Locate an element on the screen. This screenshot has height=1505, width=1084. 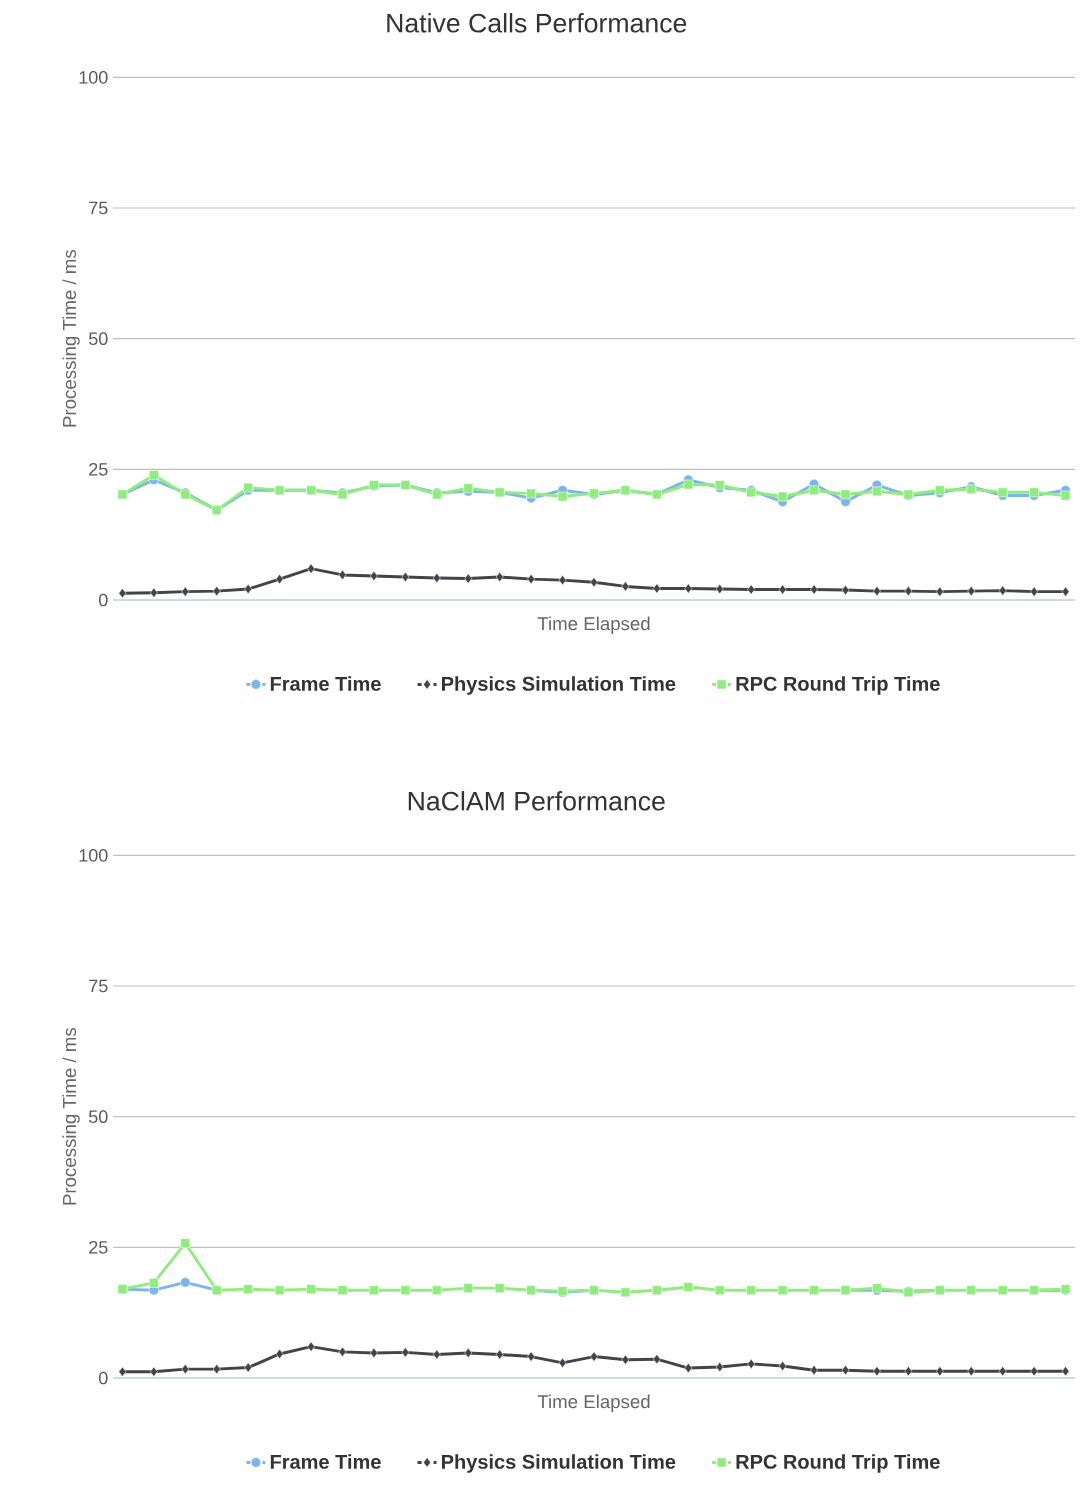
chart-title: Native Calls Performance is located at coordinates (537, 23).